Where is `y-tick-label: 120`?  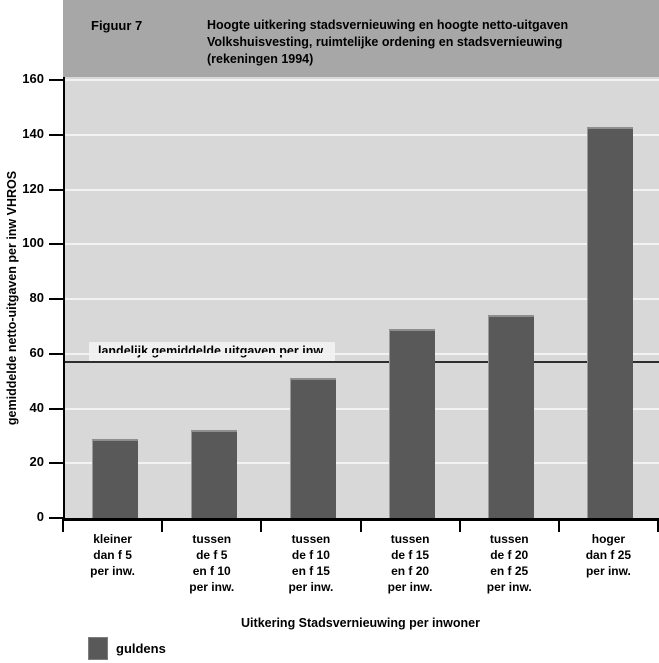
y-tick-label: 120 is located at coordinates (33, 188).